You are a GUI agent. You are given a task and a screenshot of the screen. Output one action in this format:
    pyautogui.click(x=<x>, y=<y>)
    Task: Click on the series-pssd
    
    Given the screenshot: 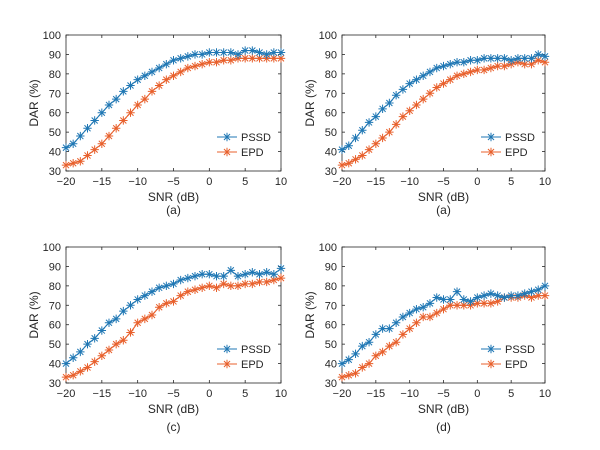 What is the action you would take?
    pyautogui.click(x=173, y=316)
    